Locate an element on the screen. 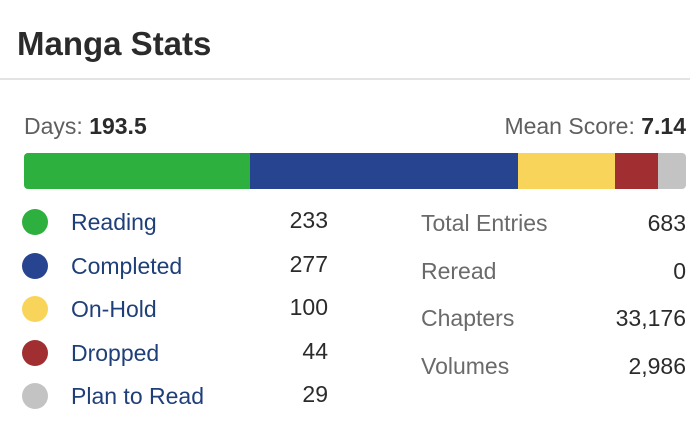  chapters-row: Chapters 33,176 is located at coordinates (553, 326).